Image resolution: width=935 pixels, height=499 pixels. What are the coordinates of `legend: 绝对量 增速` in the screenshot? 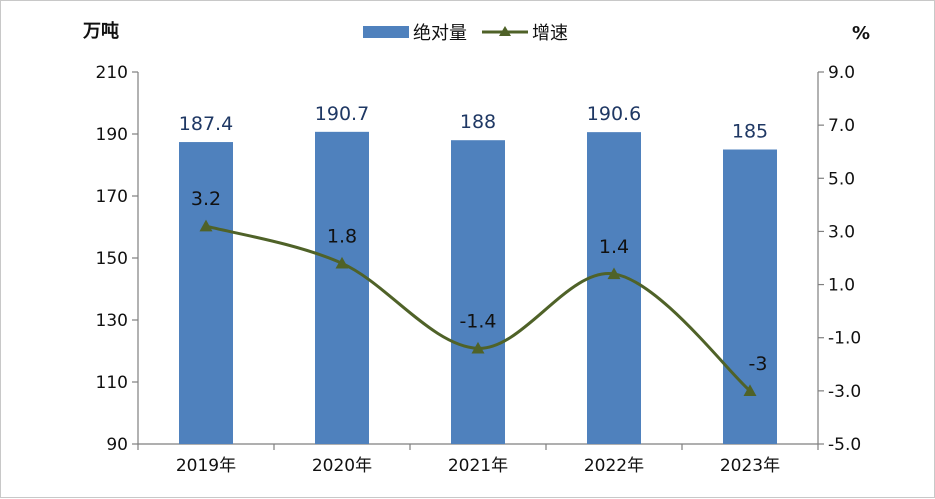 It's located at (465, 33).